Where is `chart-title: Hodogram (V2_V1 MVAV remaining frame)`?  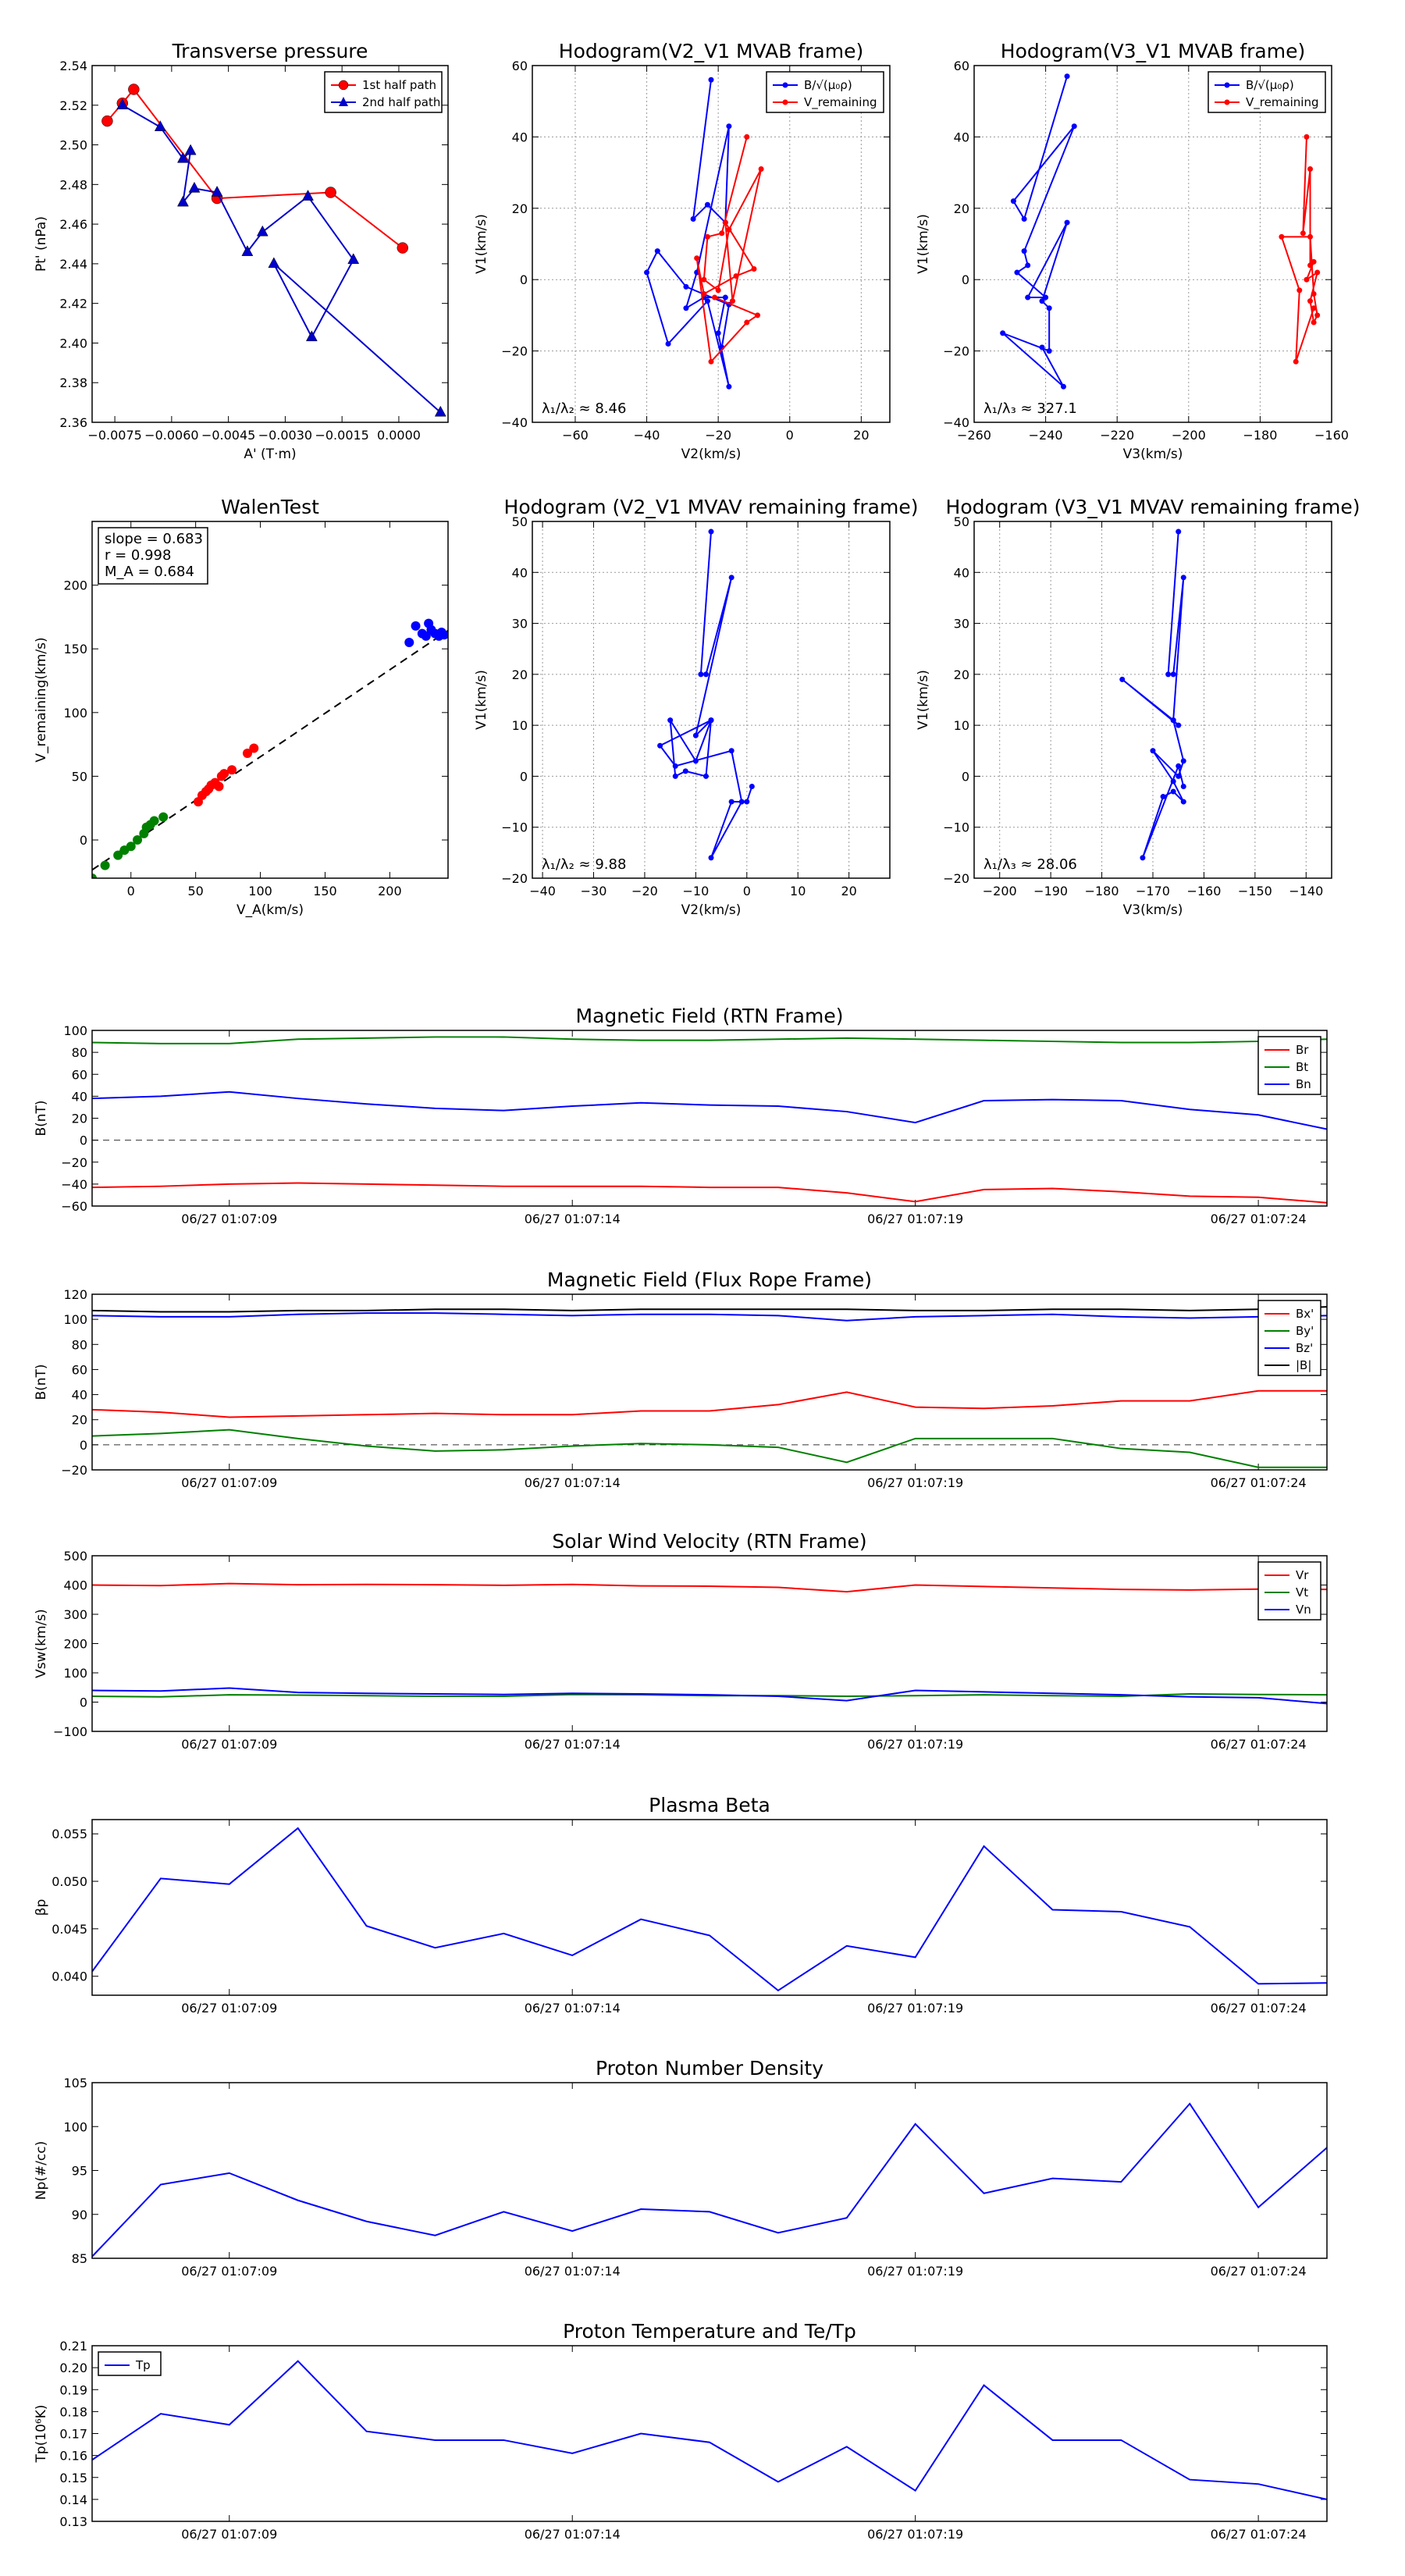 chart-title: Hodogram (V2_V1 MVAV remaining frame) is located at coordinates (712, 507).